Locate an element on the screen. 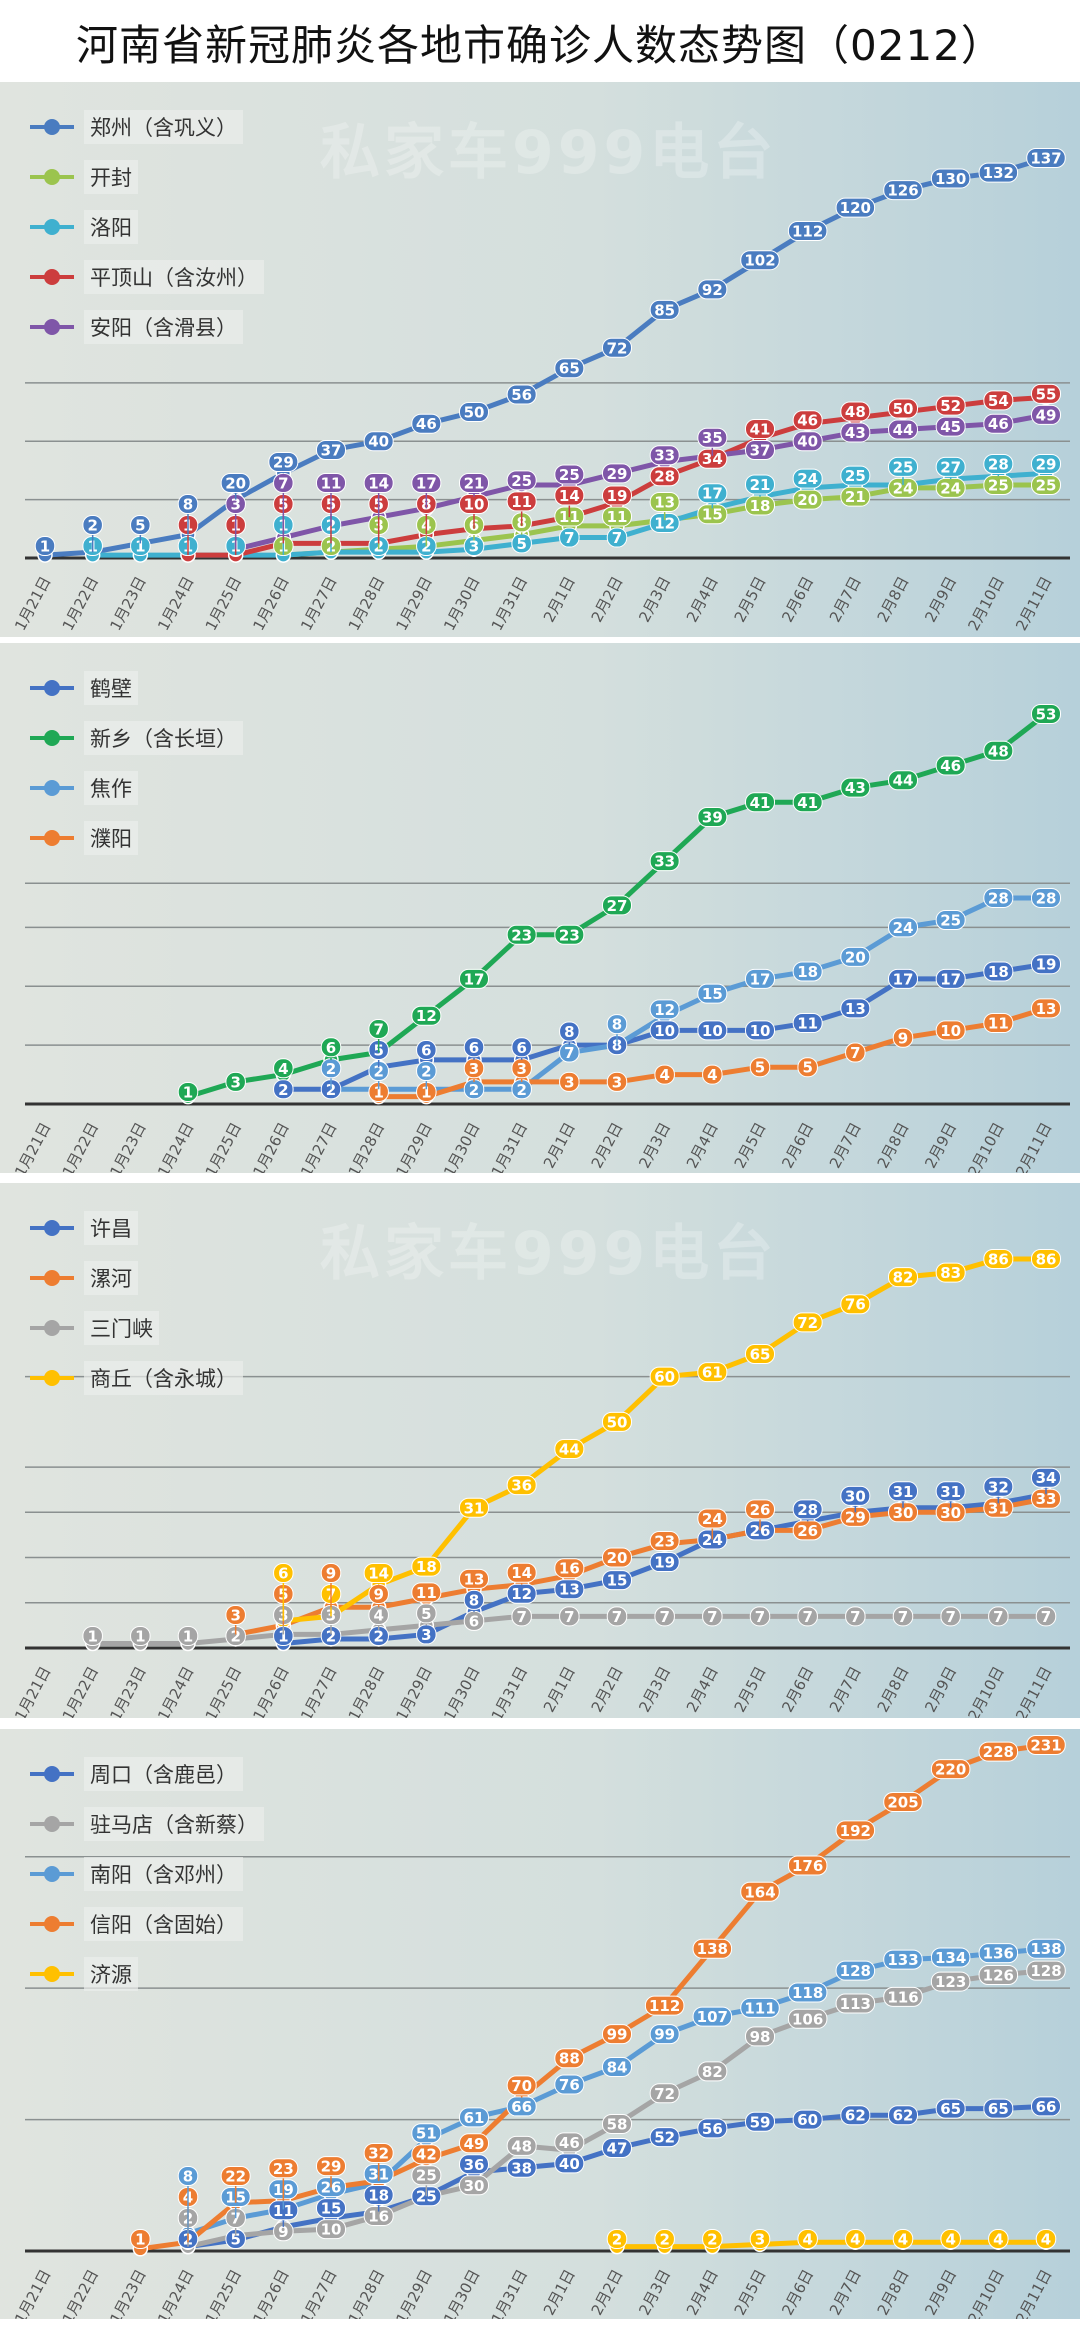  data-label: 52 is located at coordinates (664, 2138).